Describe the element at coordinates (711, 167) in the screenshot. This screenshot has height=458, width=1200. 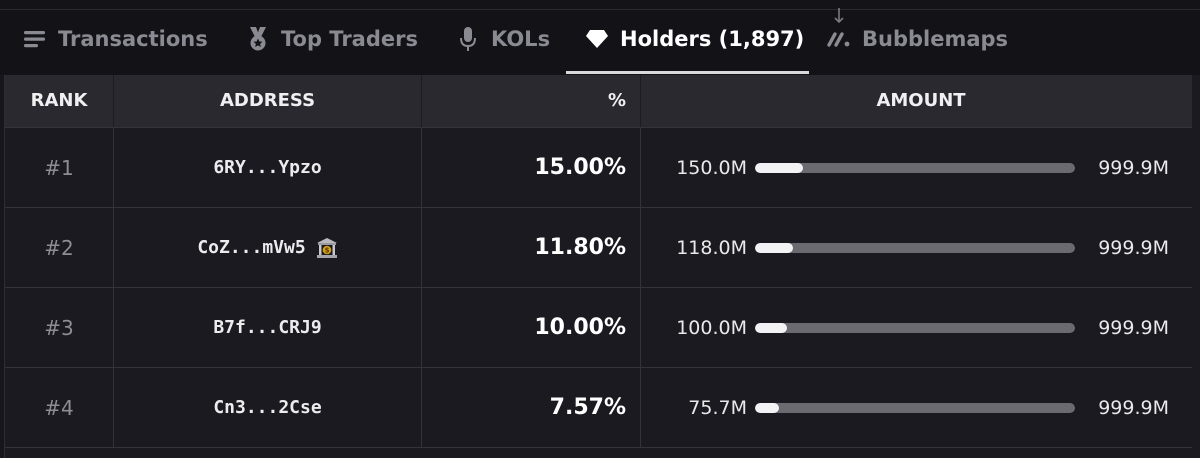
I see `amount-value: 150.0M` at that location.